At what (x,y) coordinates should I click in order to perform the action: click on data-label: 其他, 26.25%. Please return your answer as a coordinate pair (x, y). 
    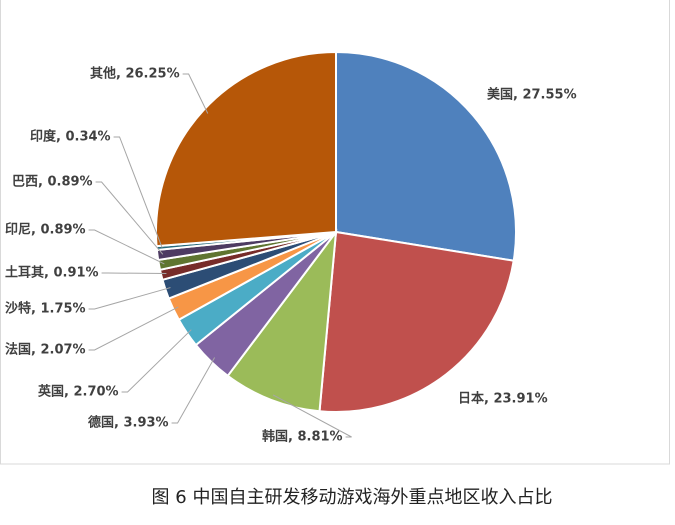
    Looking at the image, I should click on (135, 74).